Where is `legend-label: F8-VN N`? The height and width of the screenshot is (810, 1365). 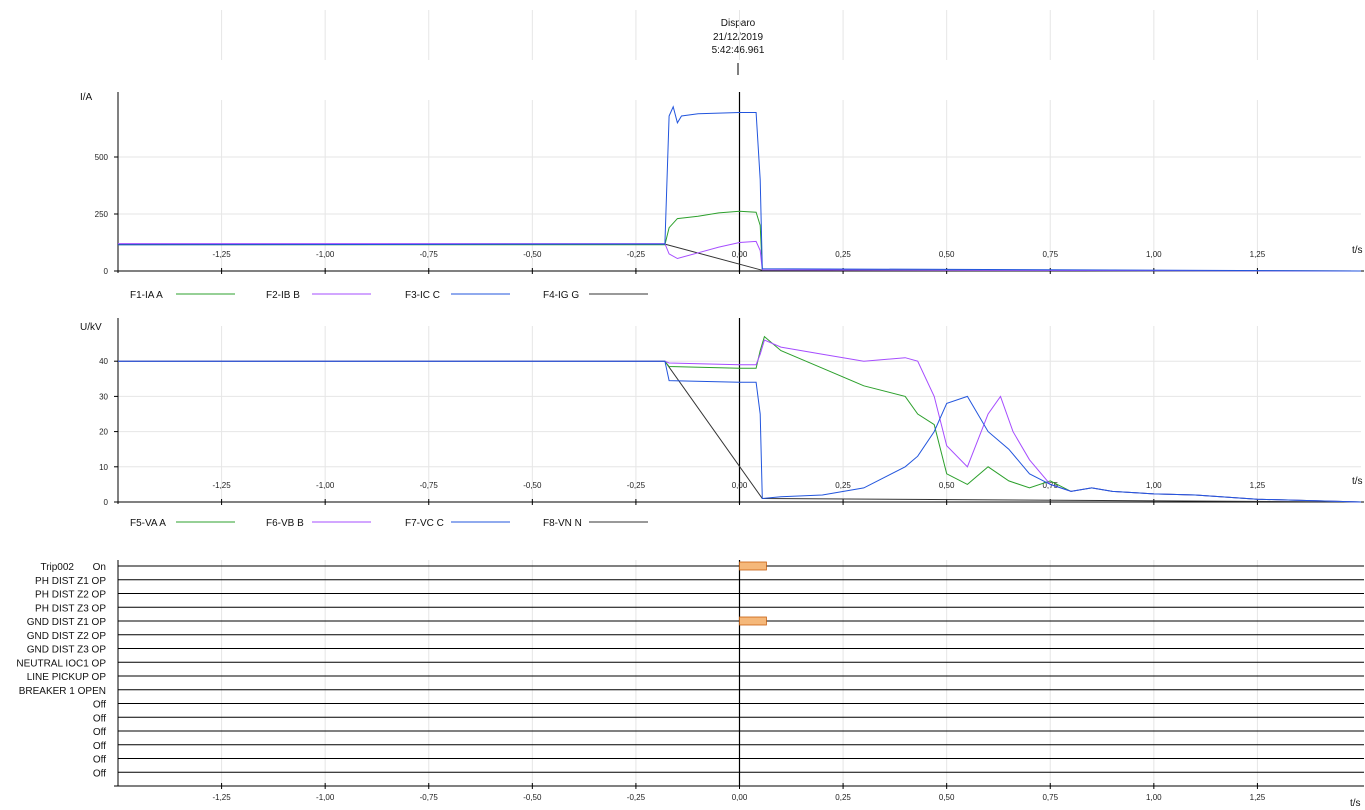 legend-label: F8-VN N is located at coordinates (562, 523).